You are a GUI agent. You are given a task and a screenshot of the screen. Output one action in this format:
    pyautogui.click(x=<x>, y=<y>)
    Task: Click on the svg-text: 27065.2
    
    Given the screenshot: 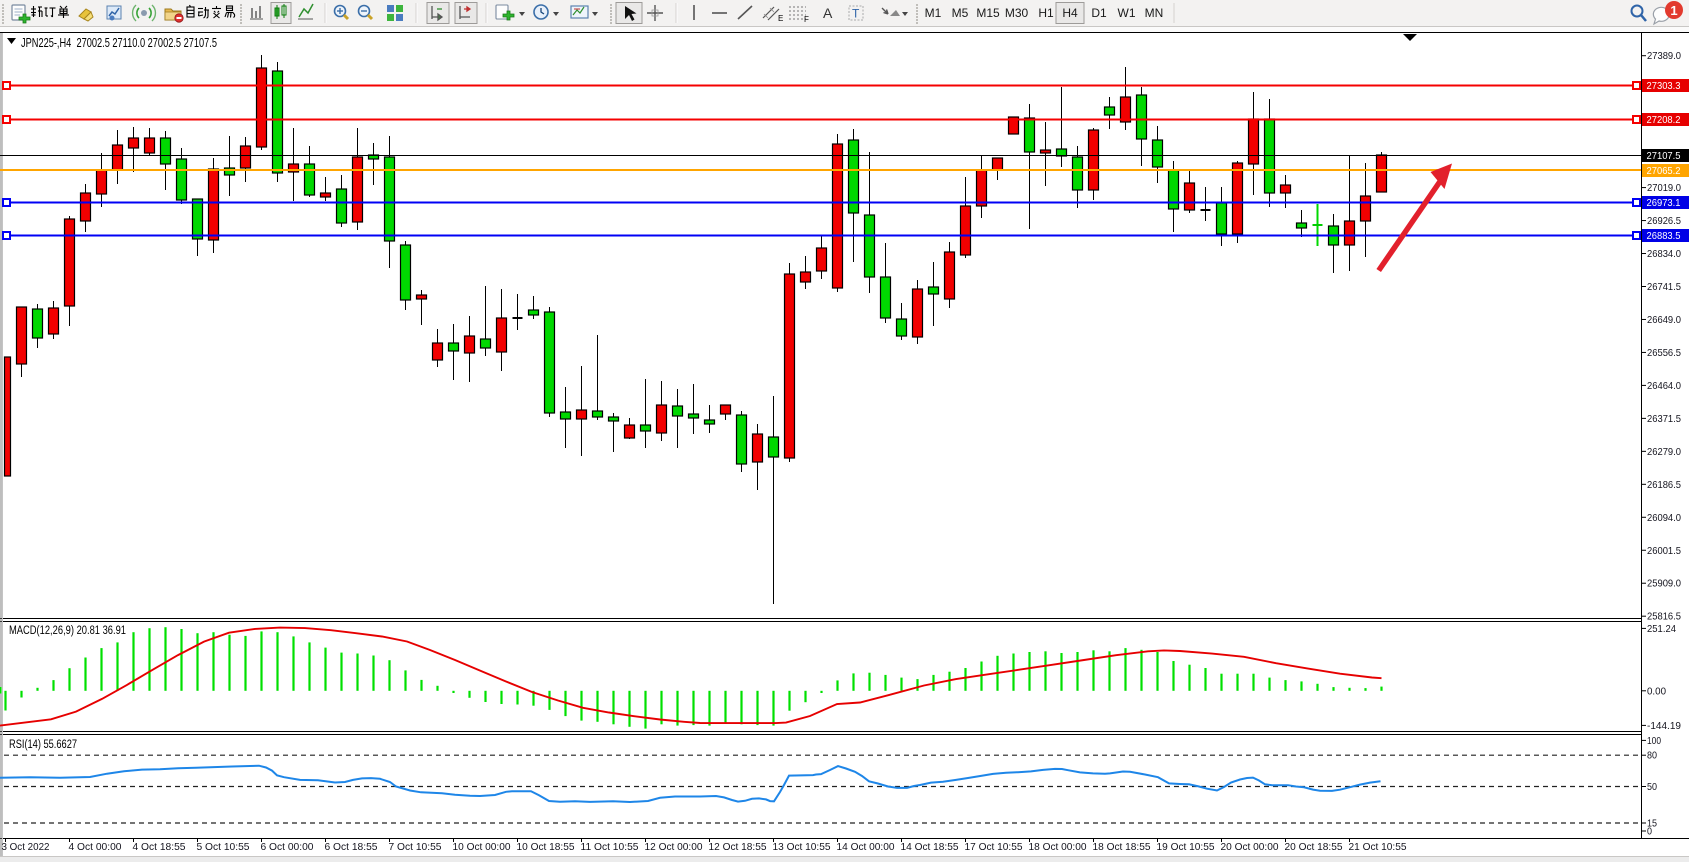 What is the action you would take?
    pyautogui.click(x=1664, y=171)
    